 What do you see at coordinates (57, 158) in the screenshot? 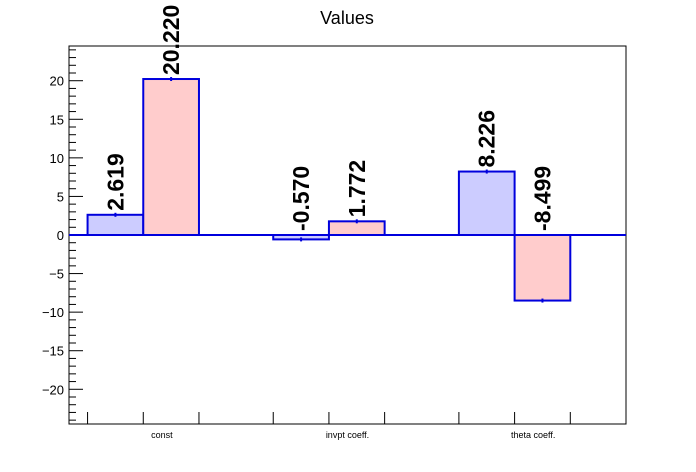
I see `y-tick-label: 10` at bounding box center [57, 158].